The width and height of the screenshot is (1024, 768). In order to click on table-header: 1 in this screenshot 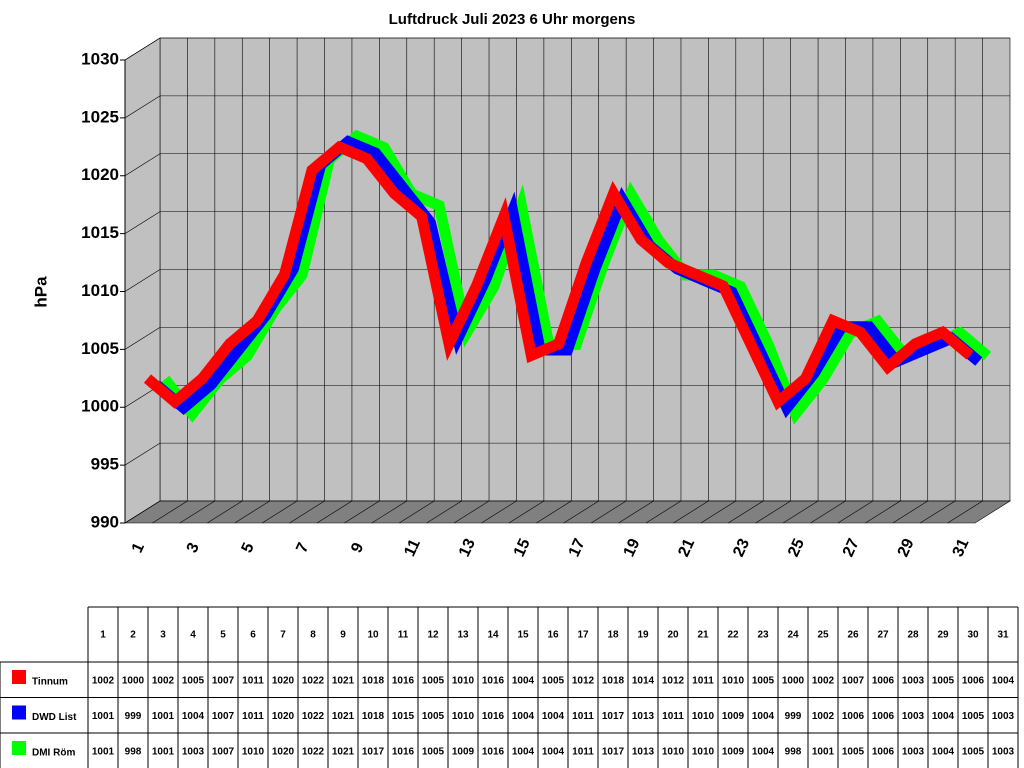, I will do `click(103, 635)`.